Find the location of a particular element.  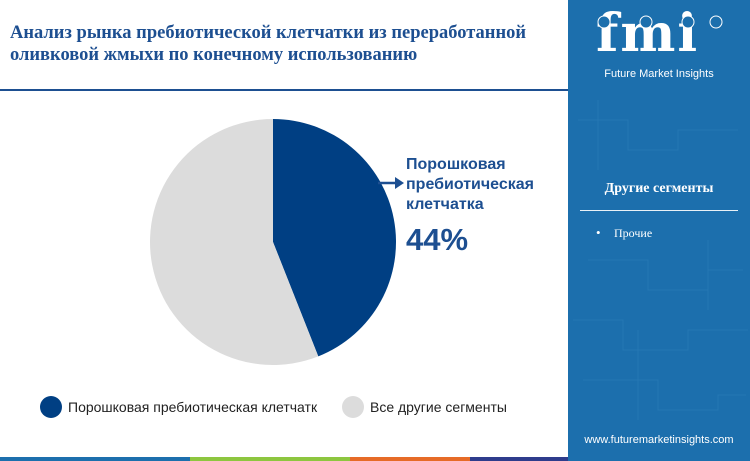

pie-slice-others is located at coordinates (234, 242).